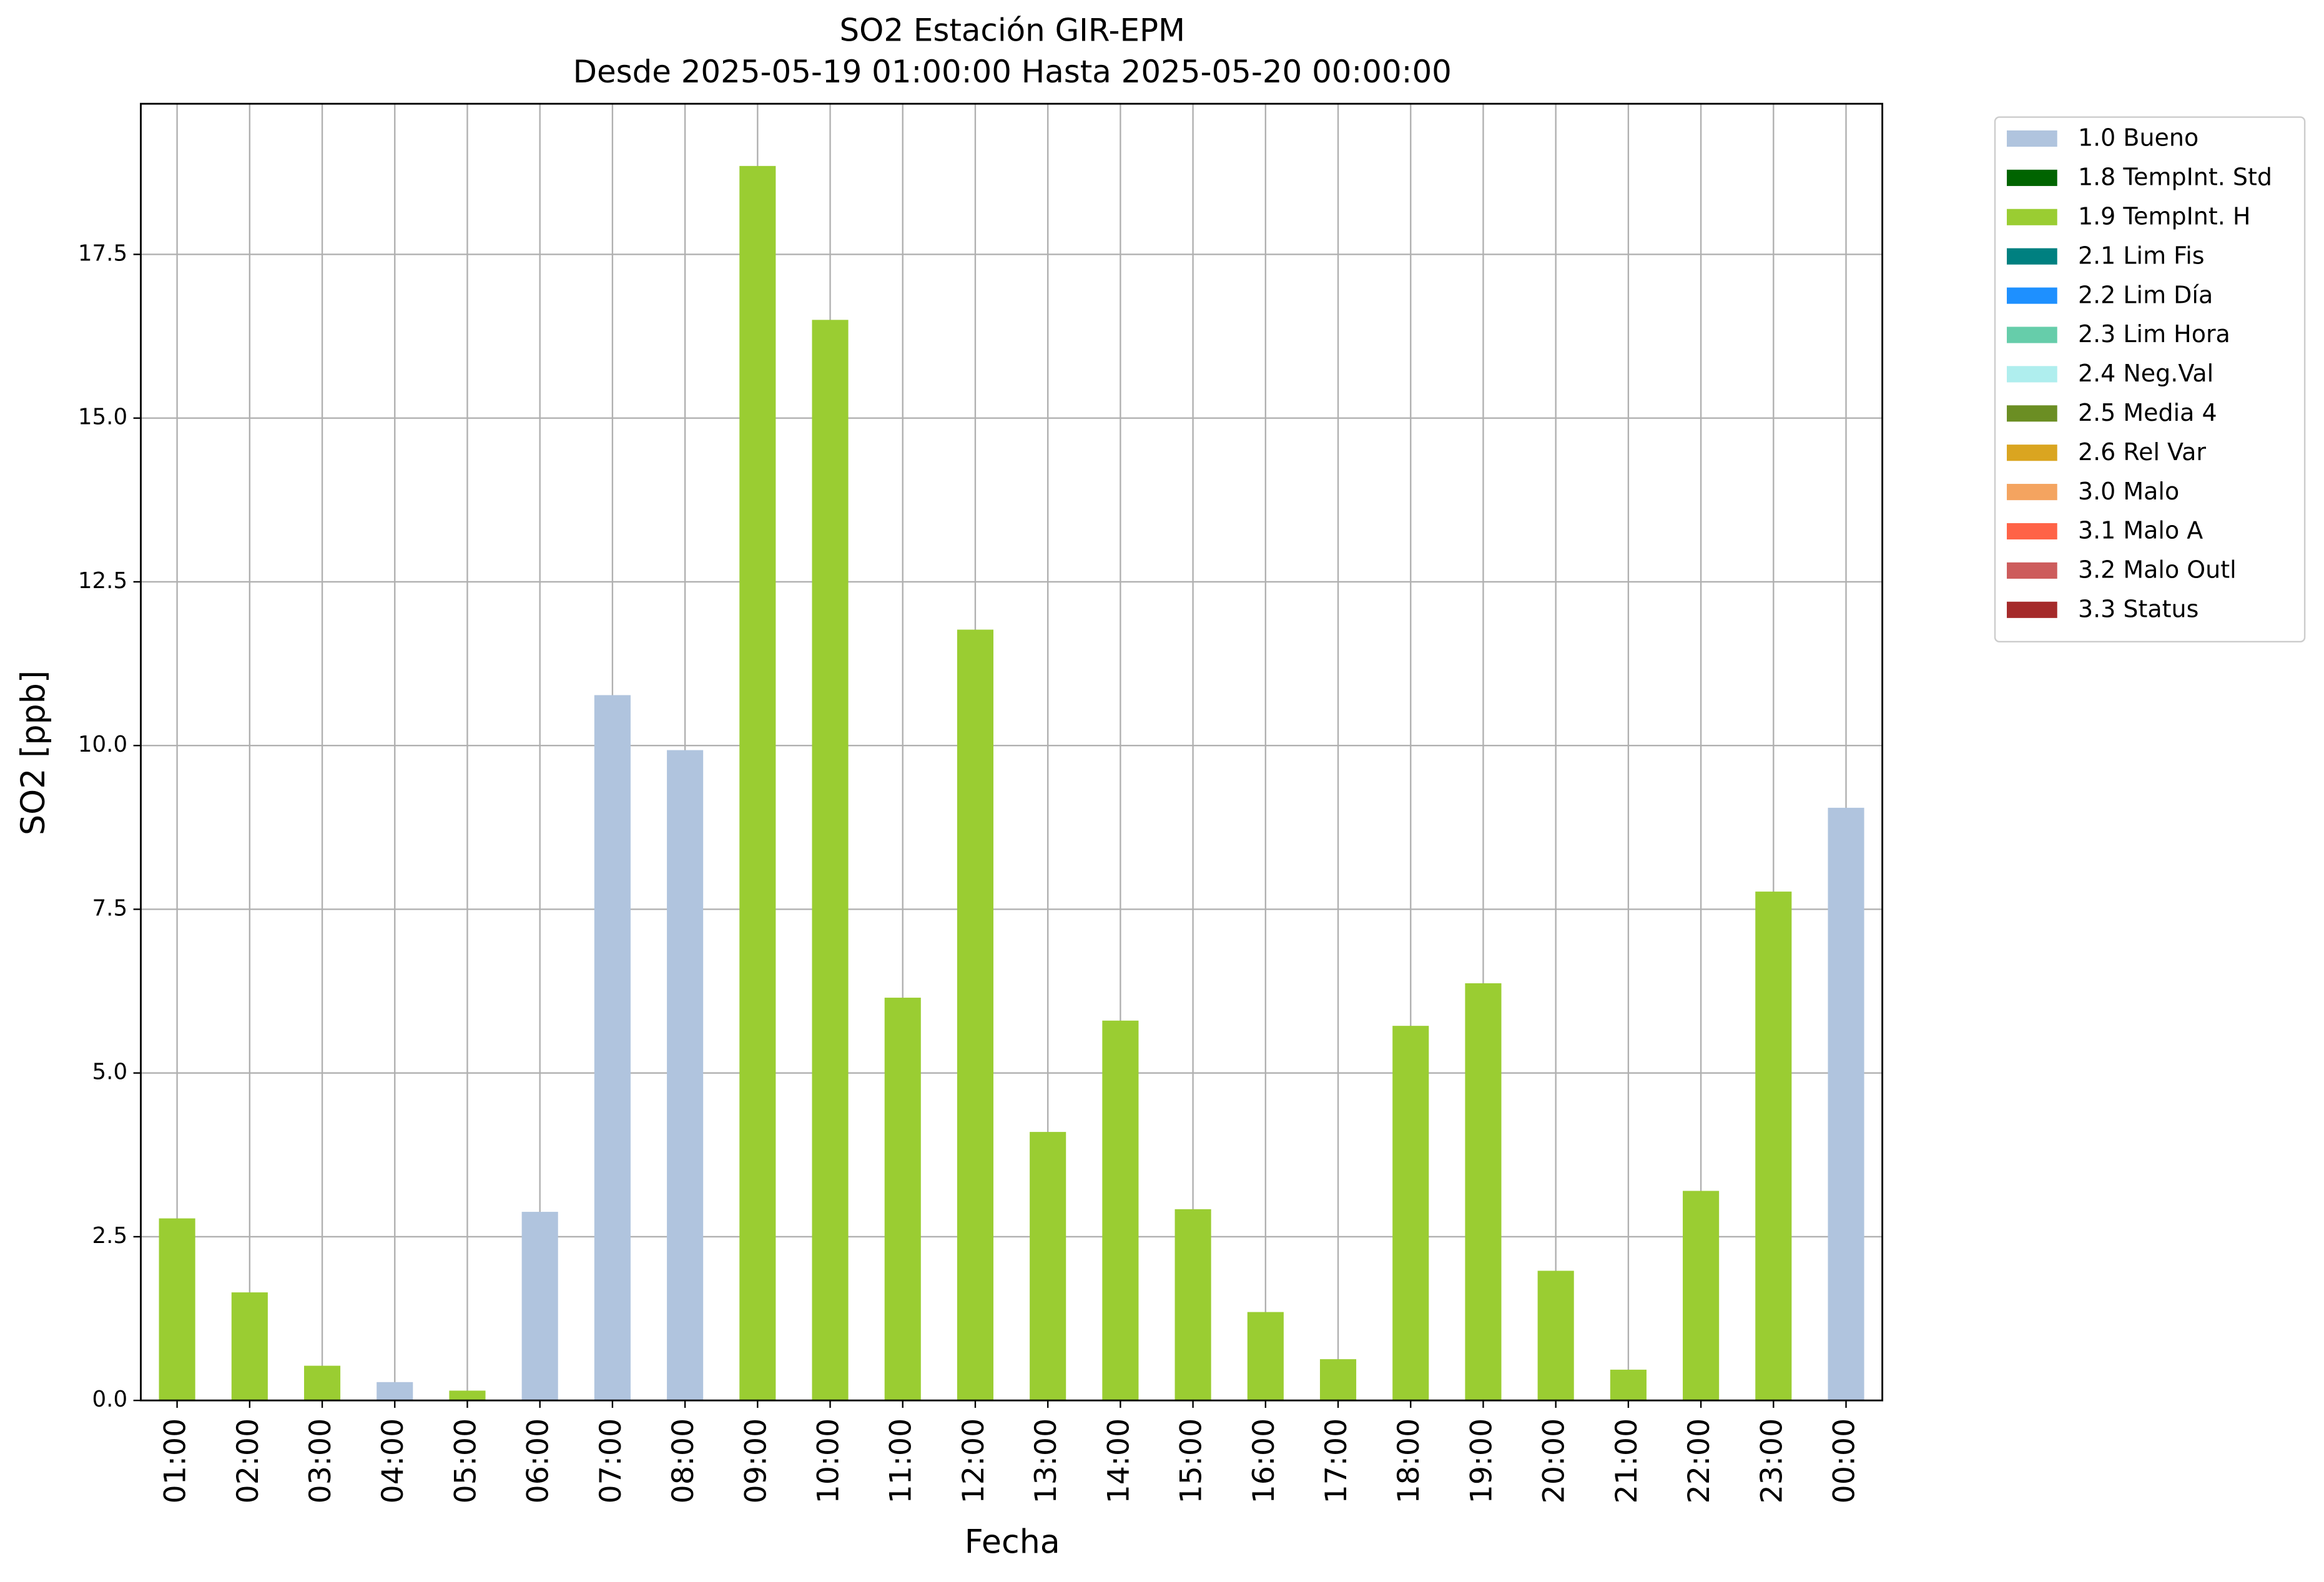 The height and width of the screenshot is (1582, 2324). What do you see at coordinates (1336, 1461) in the screenshot?
I see `x-tick-label: 17:00` at bounding box center [1336, 1461].